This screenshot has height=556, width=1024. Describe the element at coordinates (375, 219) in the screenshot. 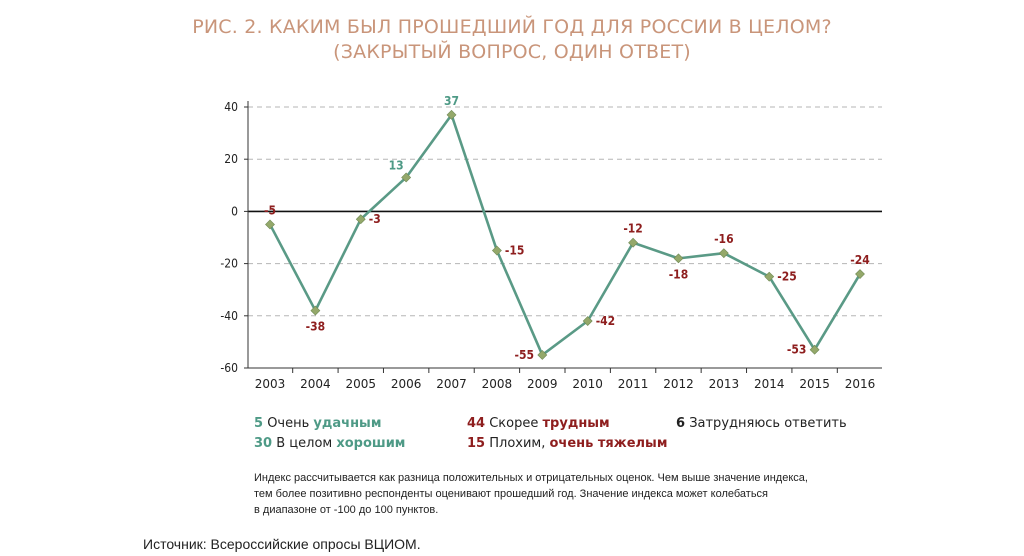

I see `data-label: -3` at that location.